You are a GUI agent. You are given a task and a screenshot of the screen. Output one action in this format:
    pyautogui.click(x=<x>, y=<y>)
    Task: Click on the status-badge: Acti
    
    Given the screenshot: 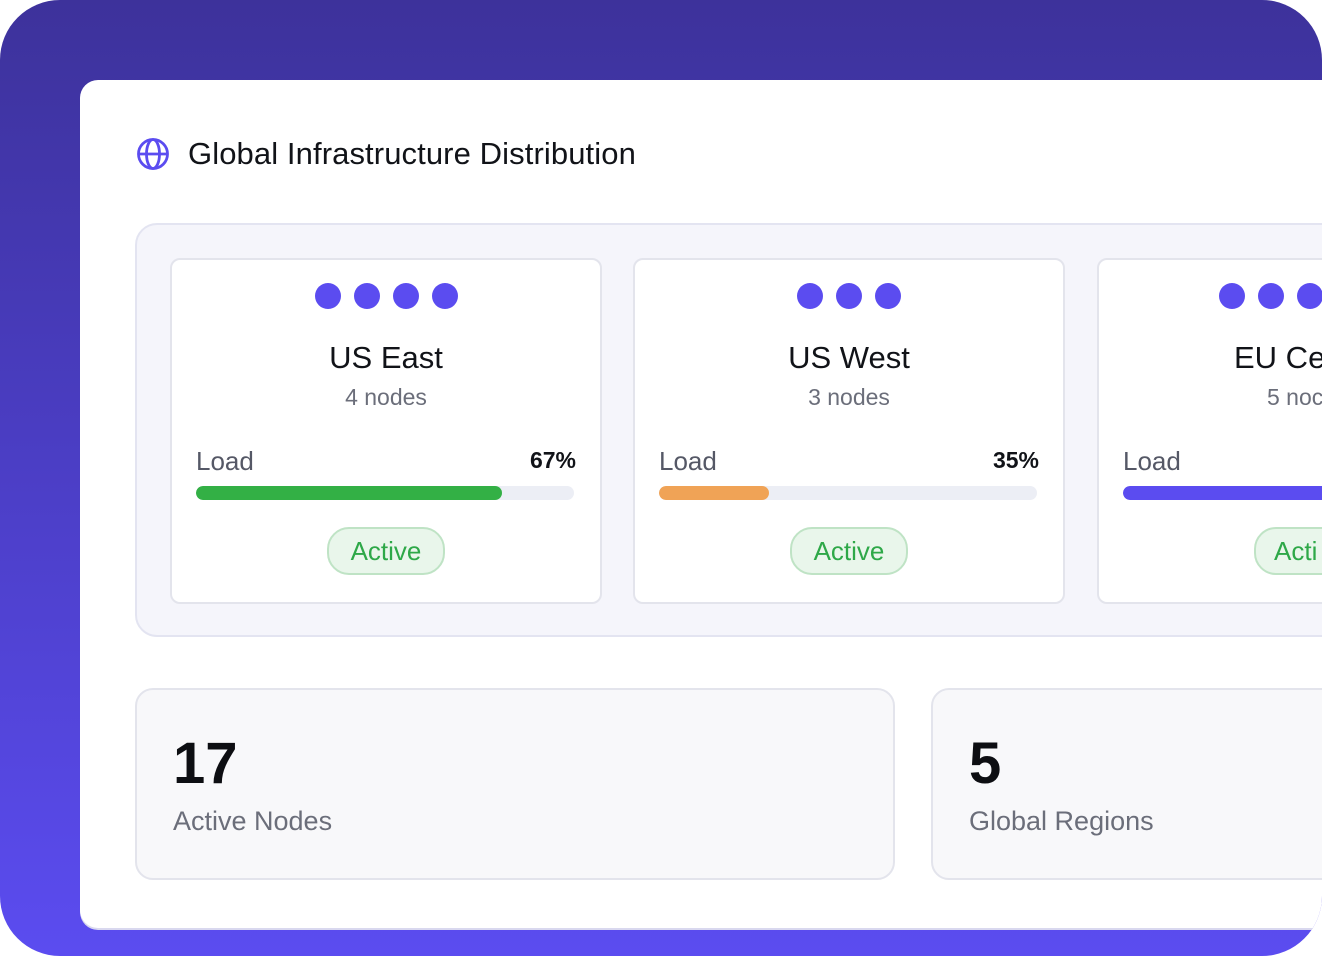 What is the action you would take?
    pyautogui.click(x=1288, y=551)
    